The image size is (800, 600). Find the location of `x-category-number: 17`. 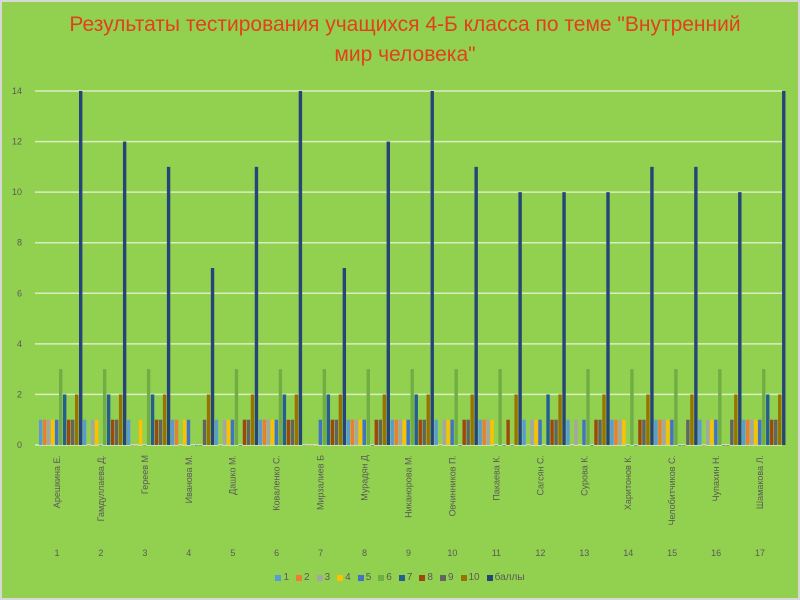

x-category-number: 17 is located at coordinates (760, 553).